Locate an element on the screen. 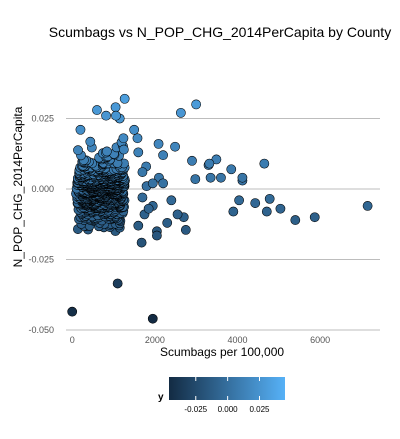 Image resolution: width=400 pixels, height=439 pixels. x-tick-label: 4000 is located at coordinates (237, 340).